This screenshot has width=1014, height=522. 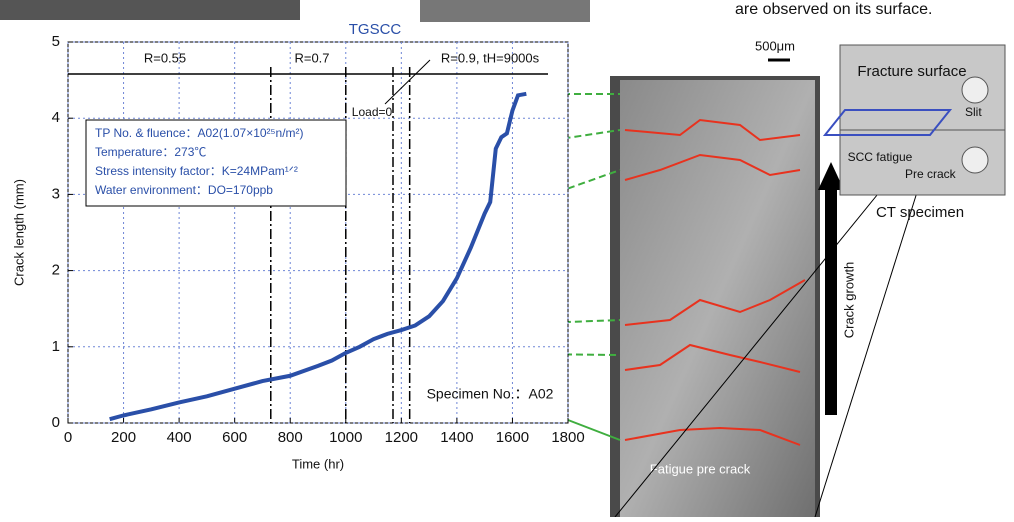 What do you see at coordinates (833, 9) in the screenshot?
I see `caption-fragment: are observed on its surface.` at bounding box center [833, 9].